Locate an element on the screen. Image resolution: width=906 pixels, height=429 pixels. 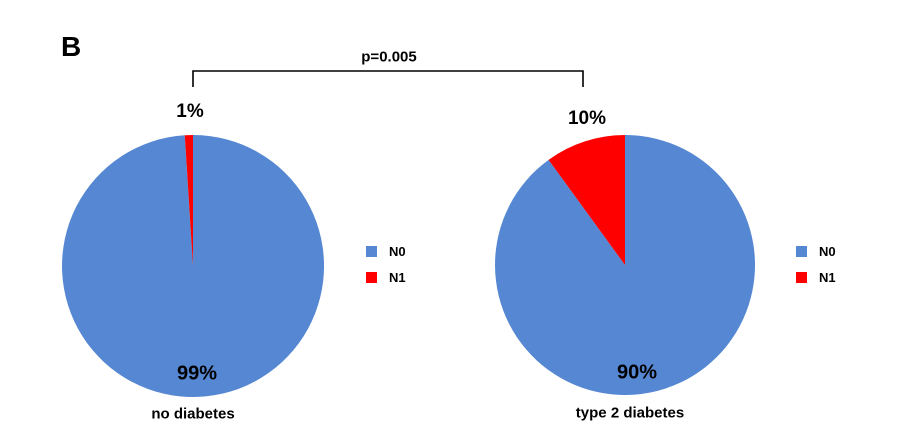
minor-slice-percent-label: 1% is located at coordinates (190, 111).